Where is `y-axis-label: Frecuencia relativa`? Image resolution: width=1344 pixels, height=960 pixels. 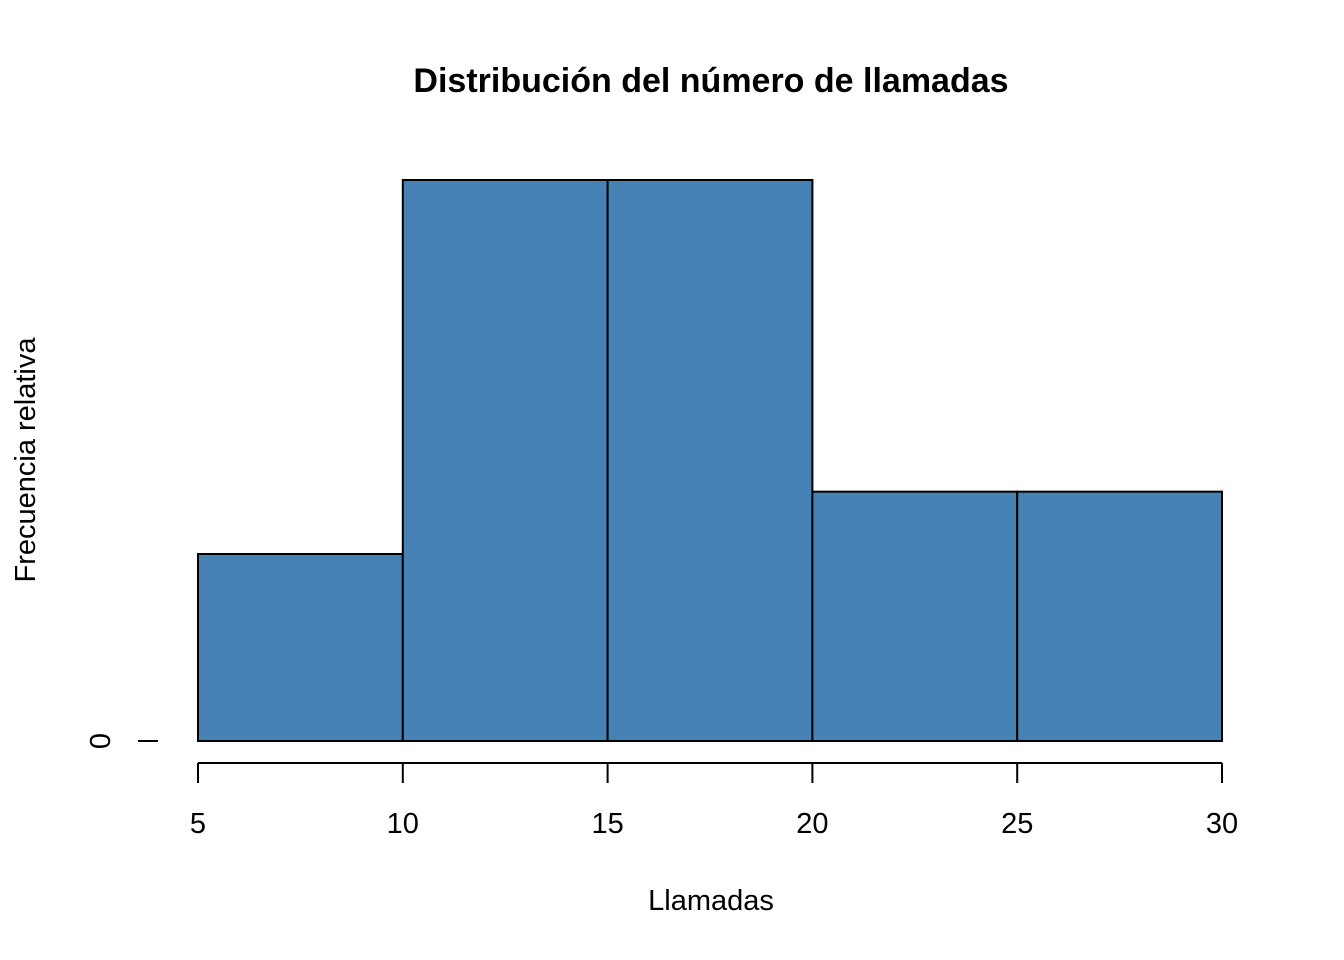 y-axis-label: Frecuencia relativa is located at coordinates (26, 460).